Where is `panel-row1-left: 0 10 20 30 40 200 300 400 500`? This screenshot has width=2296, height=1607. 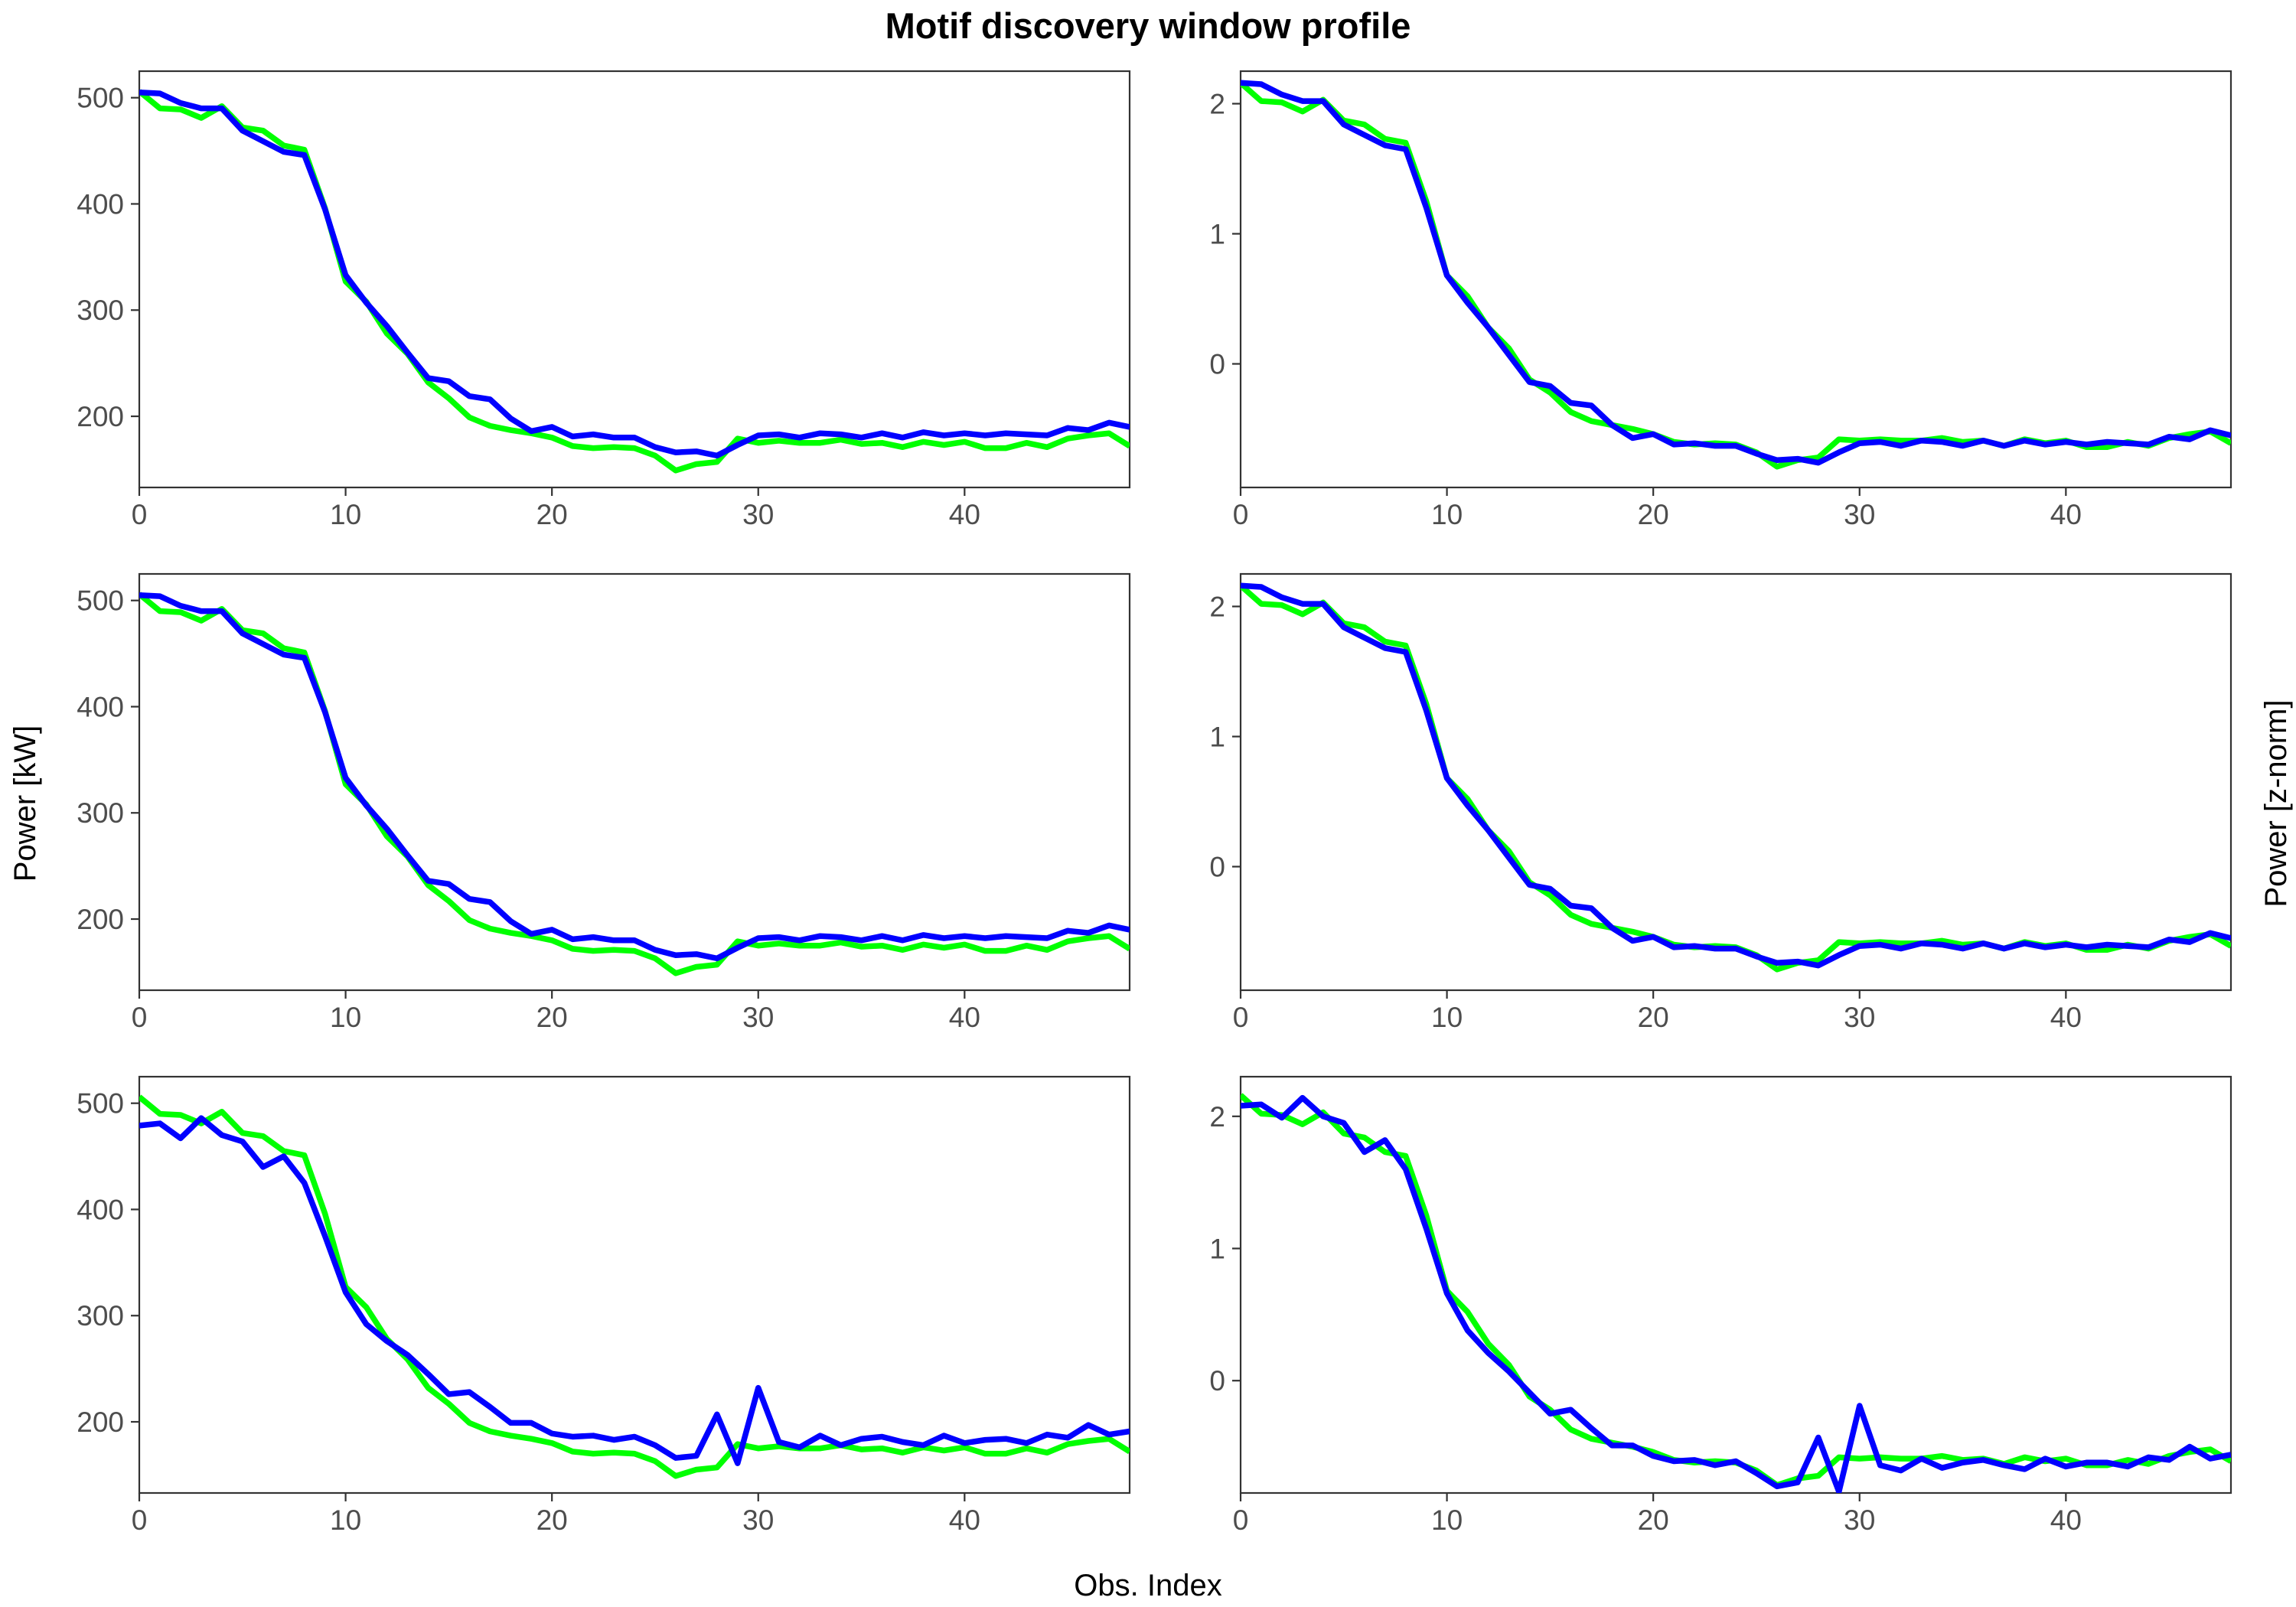 panel-row1-left: 0 10 20 30 40 200 300 400 500 is located at coordinates (604, 300).